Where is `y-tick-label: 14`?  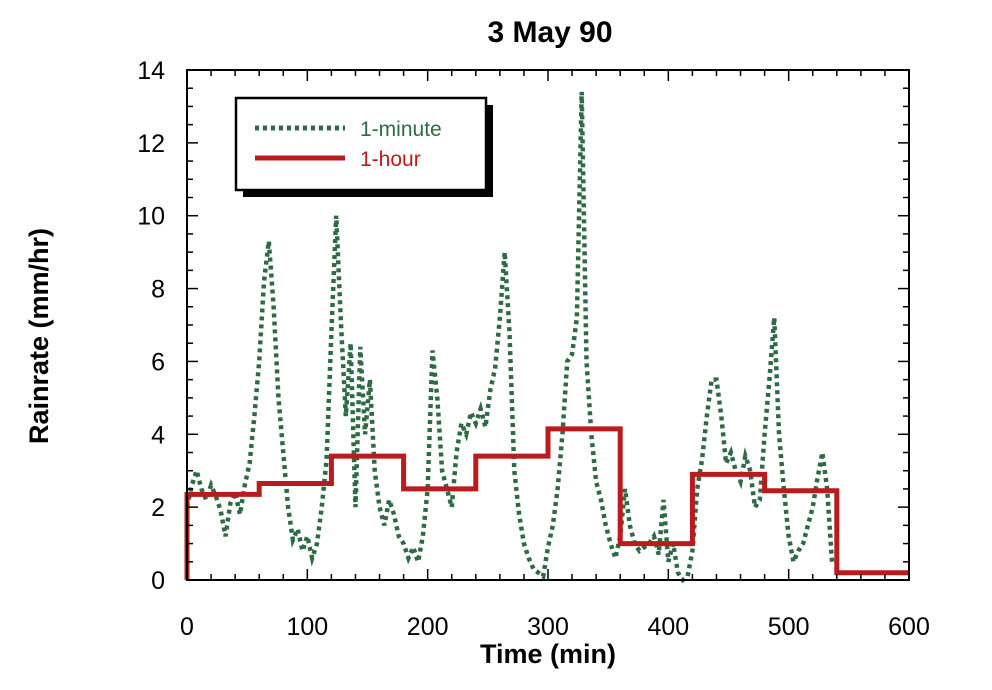
y-tick-label: 14 is located at coordinates (151, 71).